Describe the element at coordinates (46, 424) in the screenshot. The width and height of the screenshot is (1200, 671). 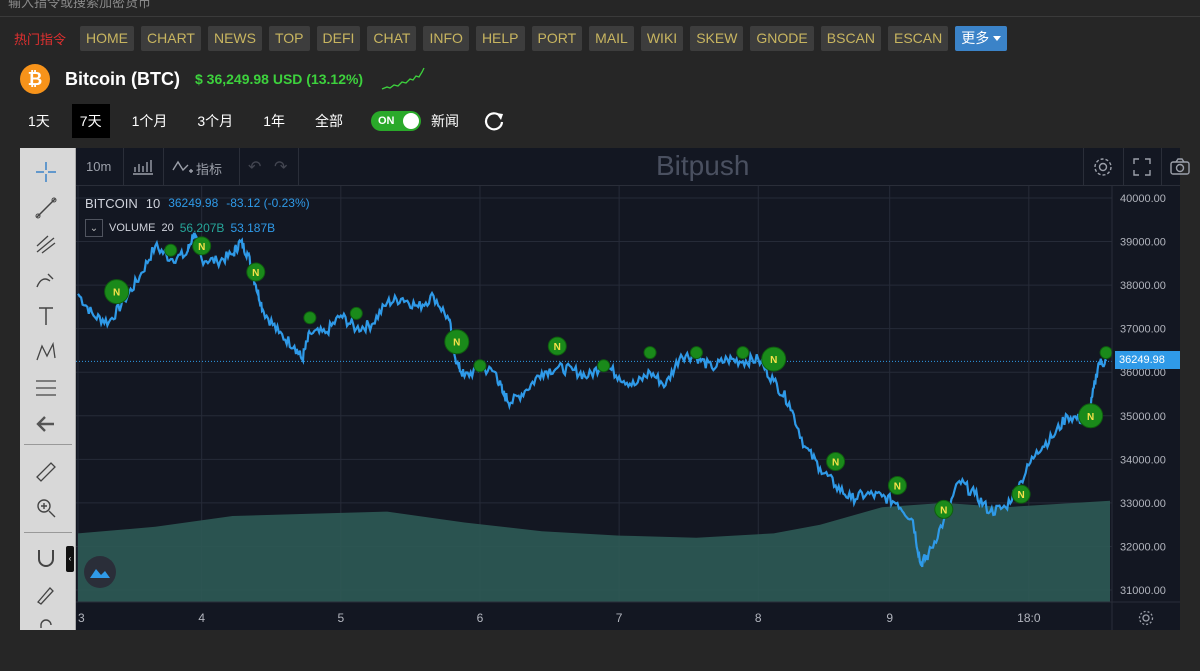
I see `back-arrow-icon` at that location.